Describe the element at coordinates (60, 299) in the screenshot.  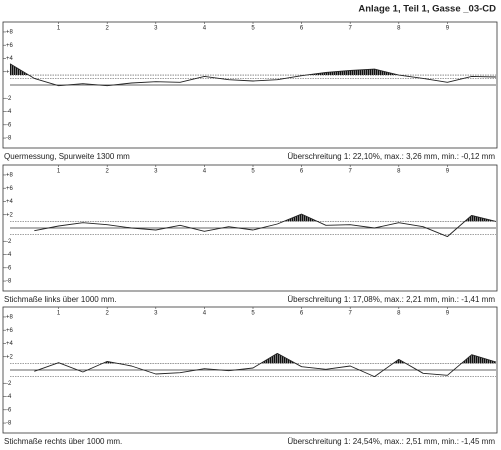
I see `chart-caption: Stichmaße links über 1000 mm.` at that location.